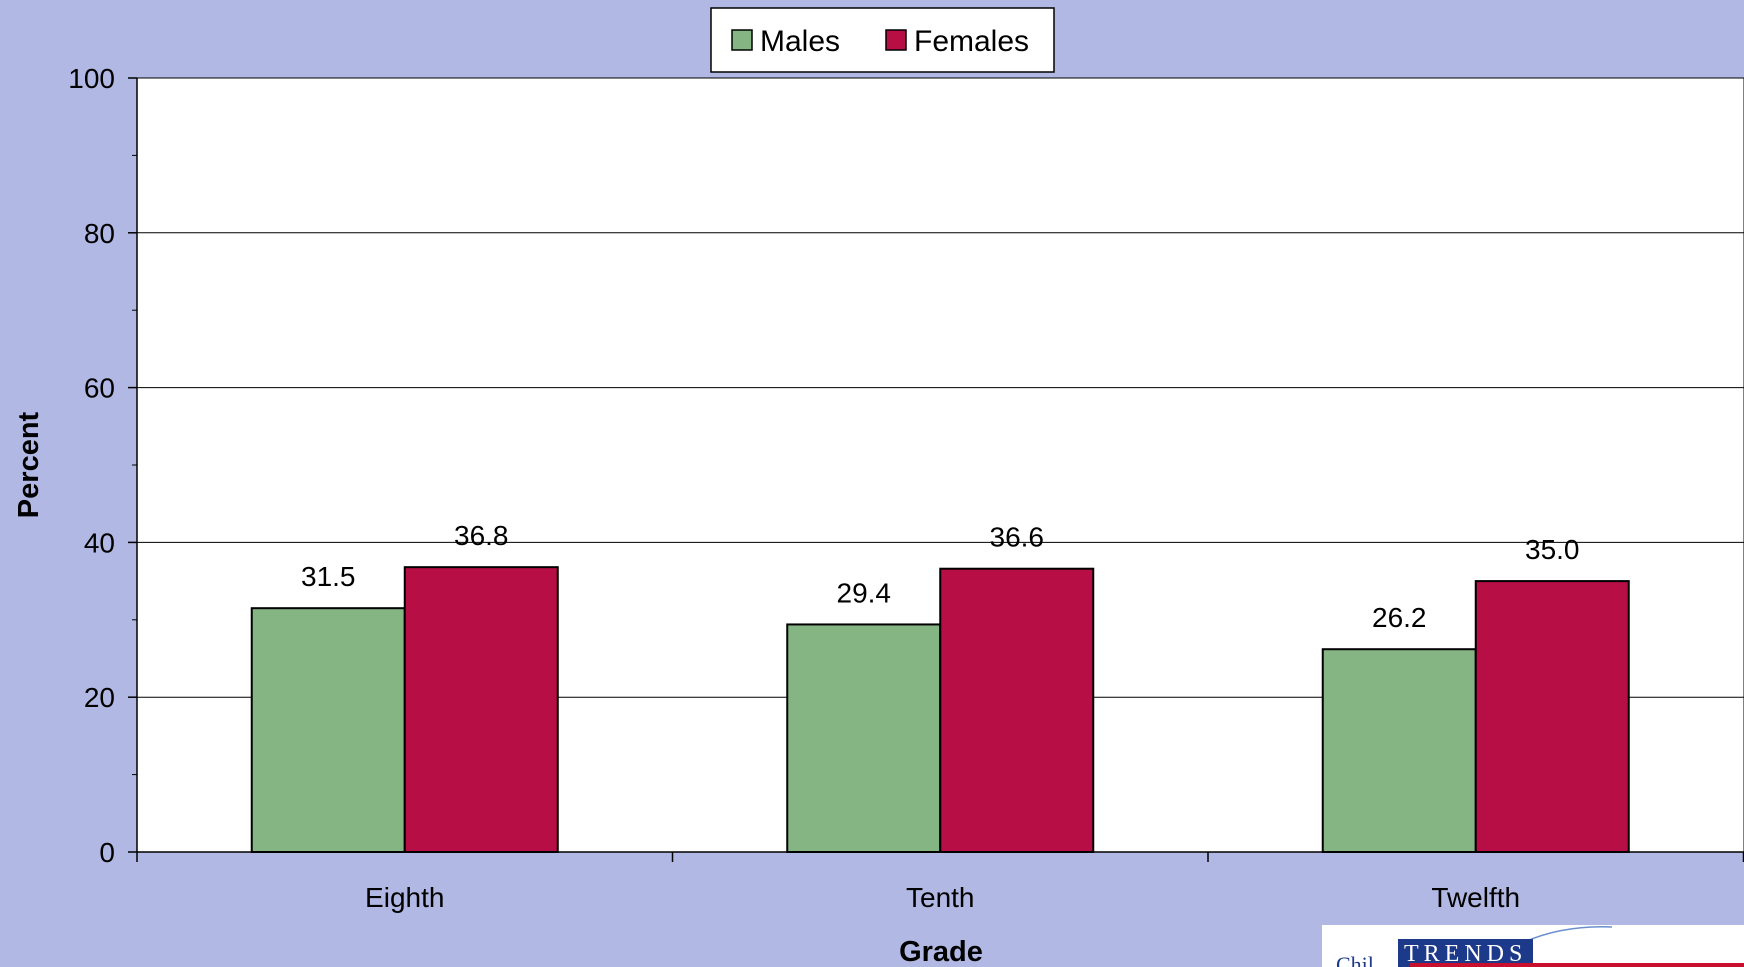 The width and height of the screenshot is (1744, 967). Describe the element at coordinates (742, 40) in the screenshot. I see `legend-swatch-males` at that location.